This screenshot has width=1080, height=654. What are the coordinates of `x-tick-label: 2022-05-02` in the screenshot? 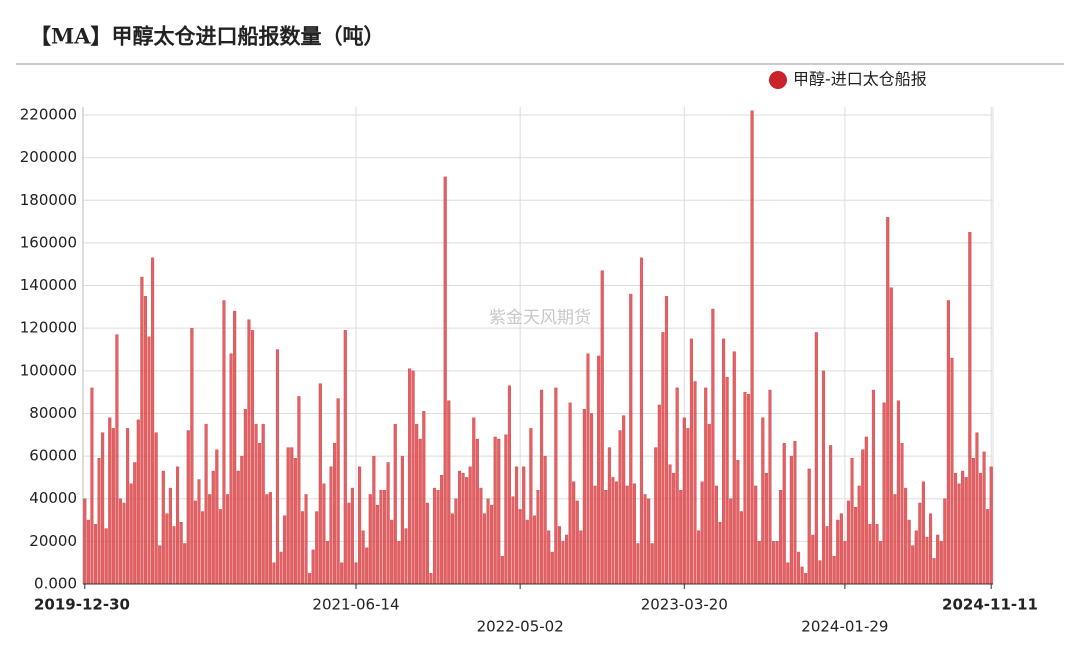 It's located at (520, 627).